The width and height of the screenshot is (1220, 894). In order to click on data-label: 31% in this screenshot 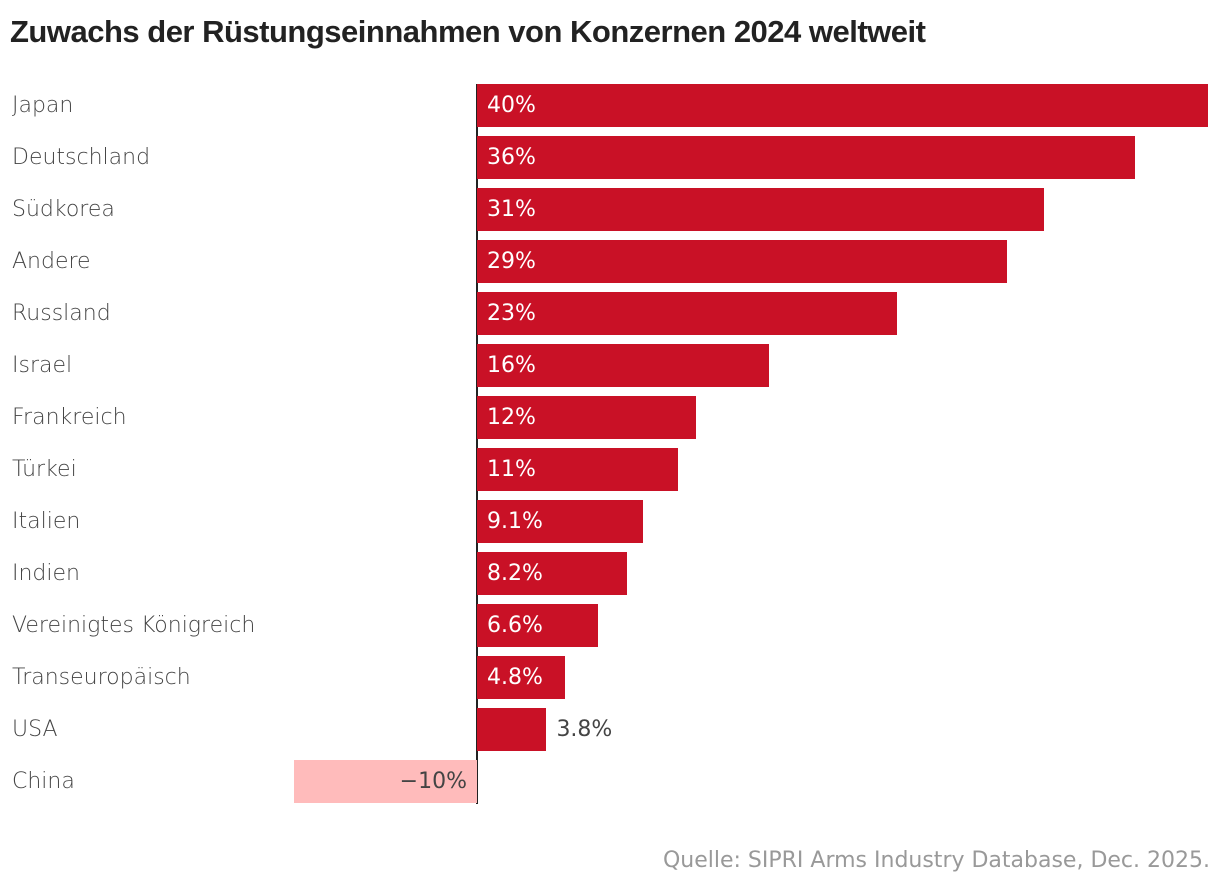, I will do `click(511, 209)`.